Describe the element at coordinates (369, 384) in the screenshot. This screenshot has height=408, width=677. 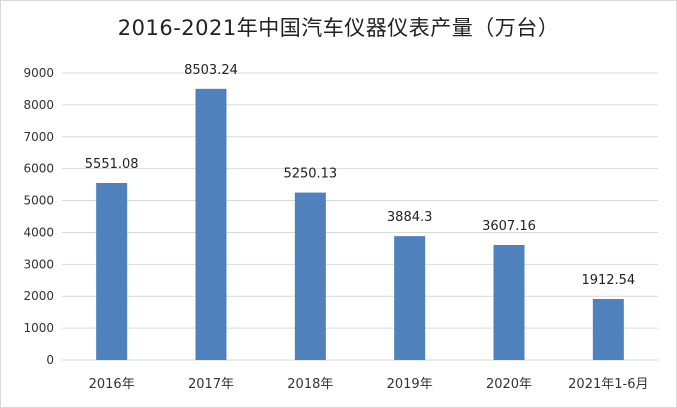
I see `x-axis-category-labels: 2016年 2017年 2018年 2019年 2020年 2021年1-6月` at that location.